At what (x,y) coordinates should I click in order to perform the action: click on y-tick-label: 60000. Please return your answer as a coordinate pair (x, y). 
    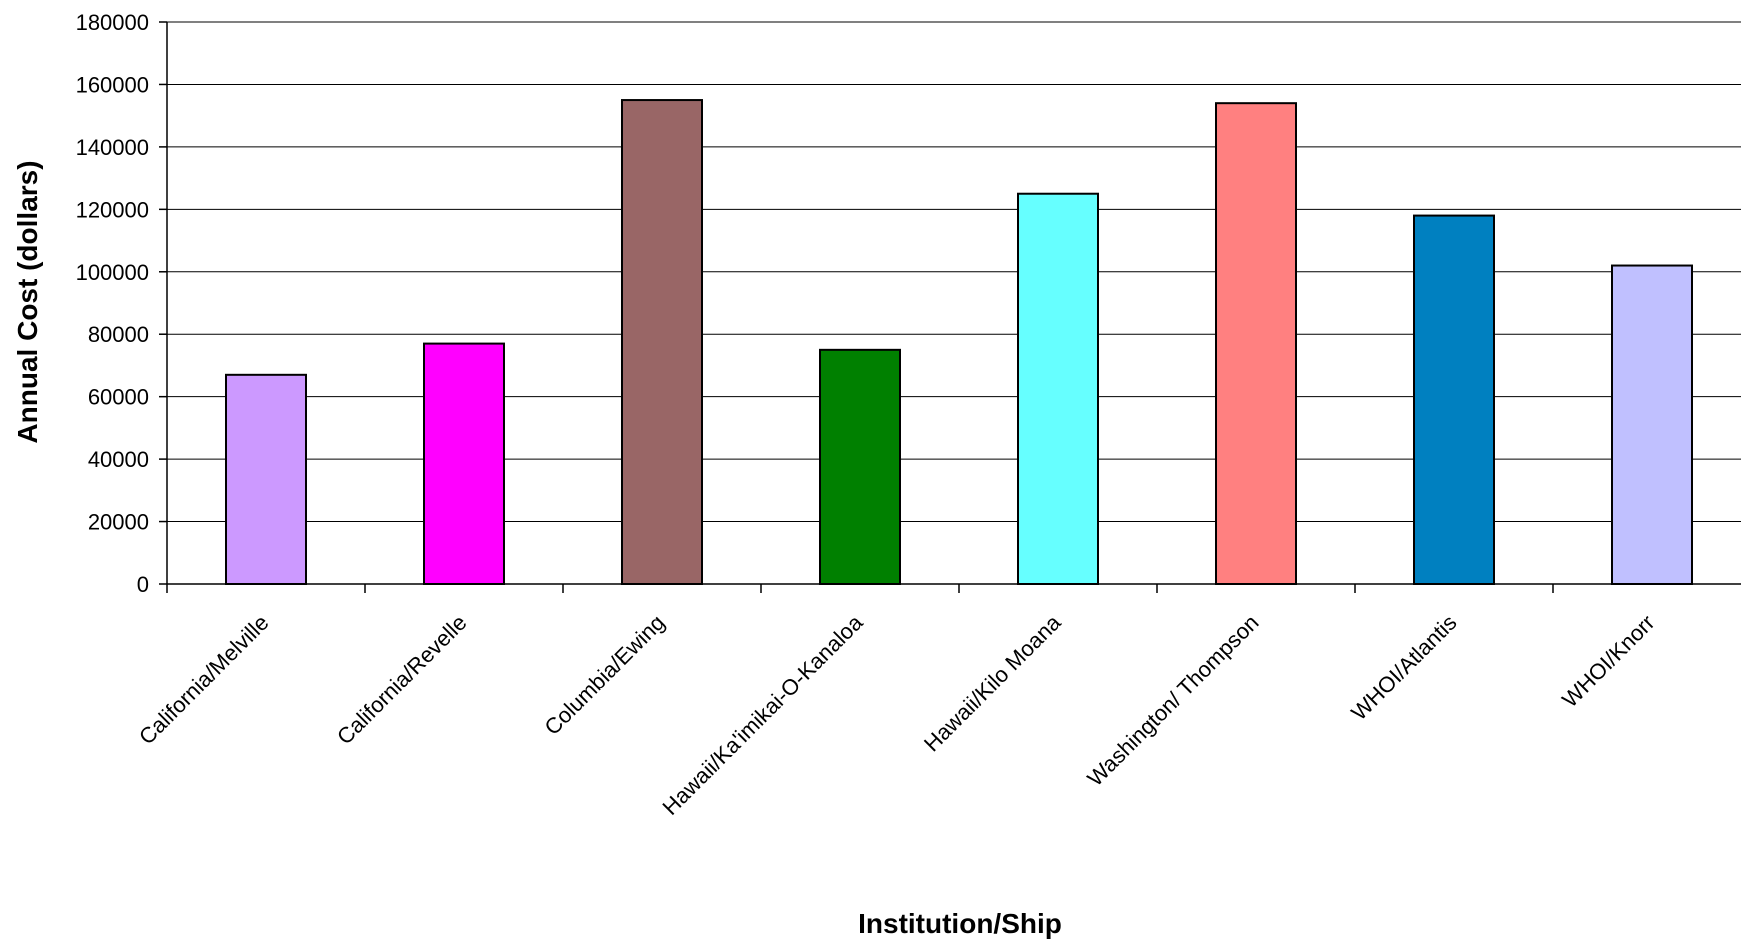
    Looking at the image, I should click on (118, 397).